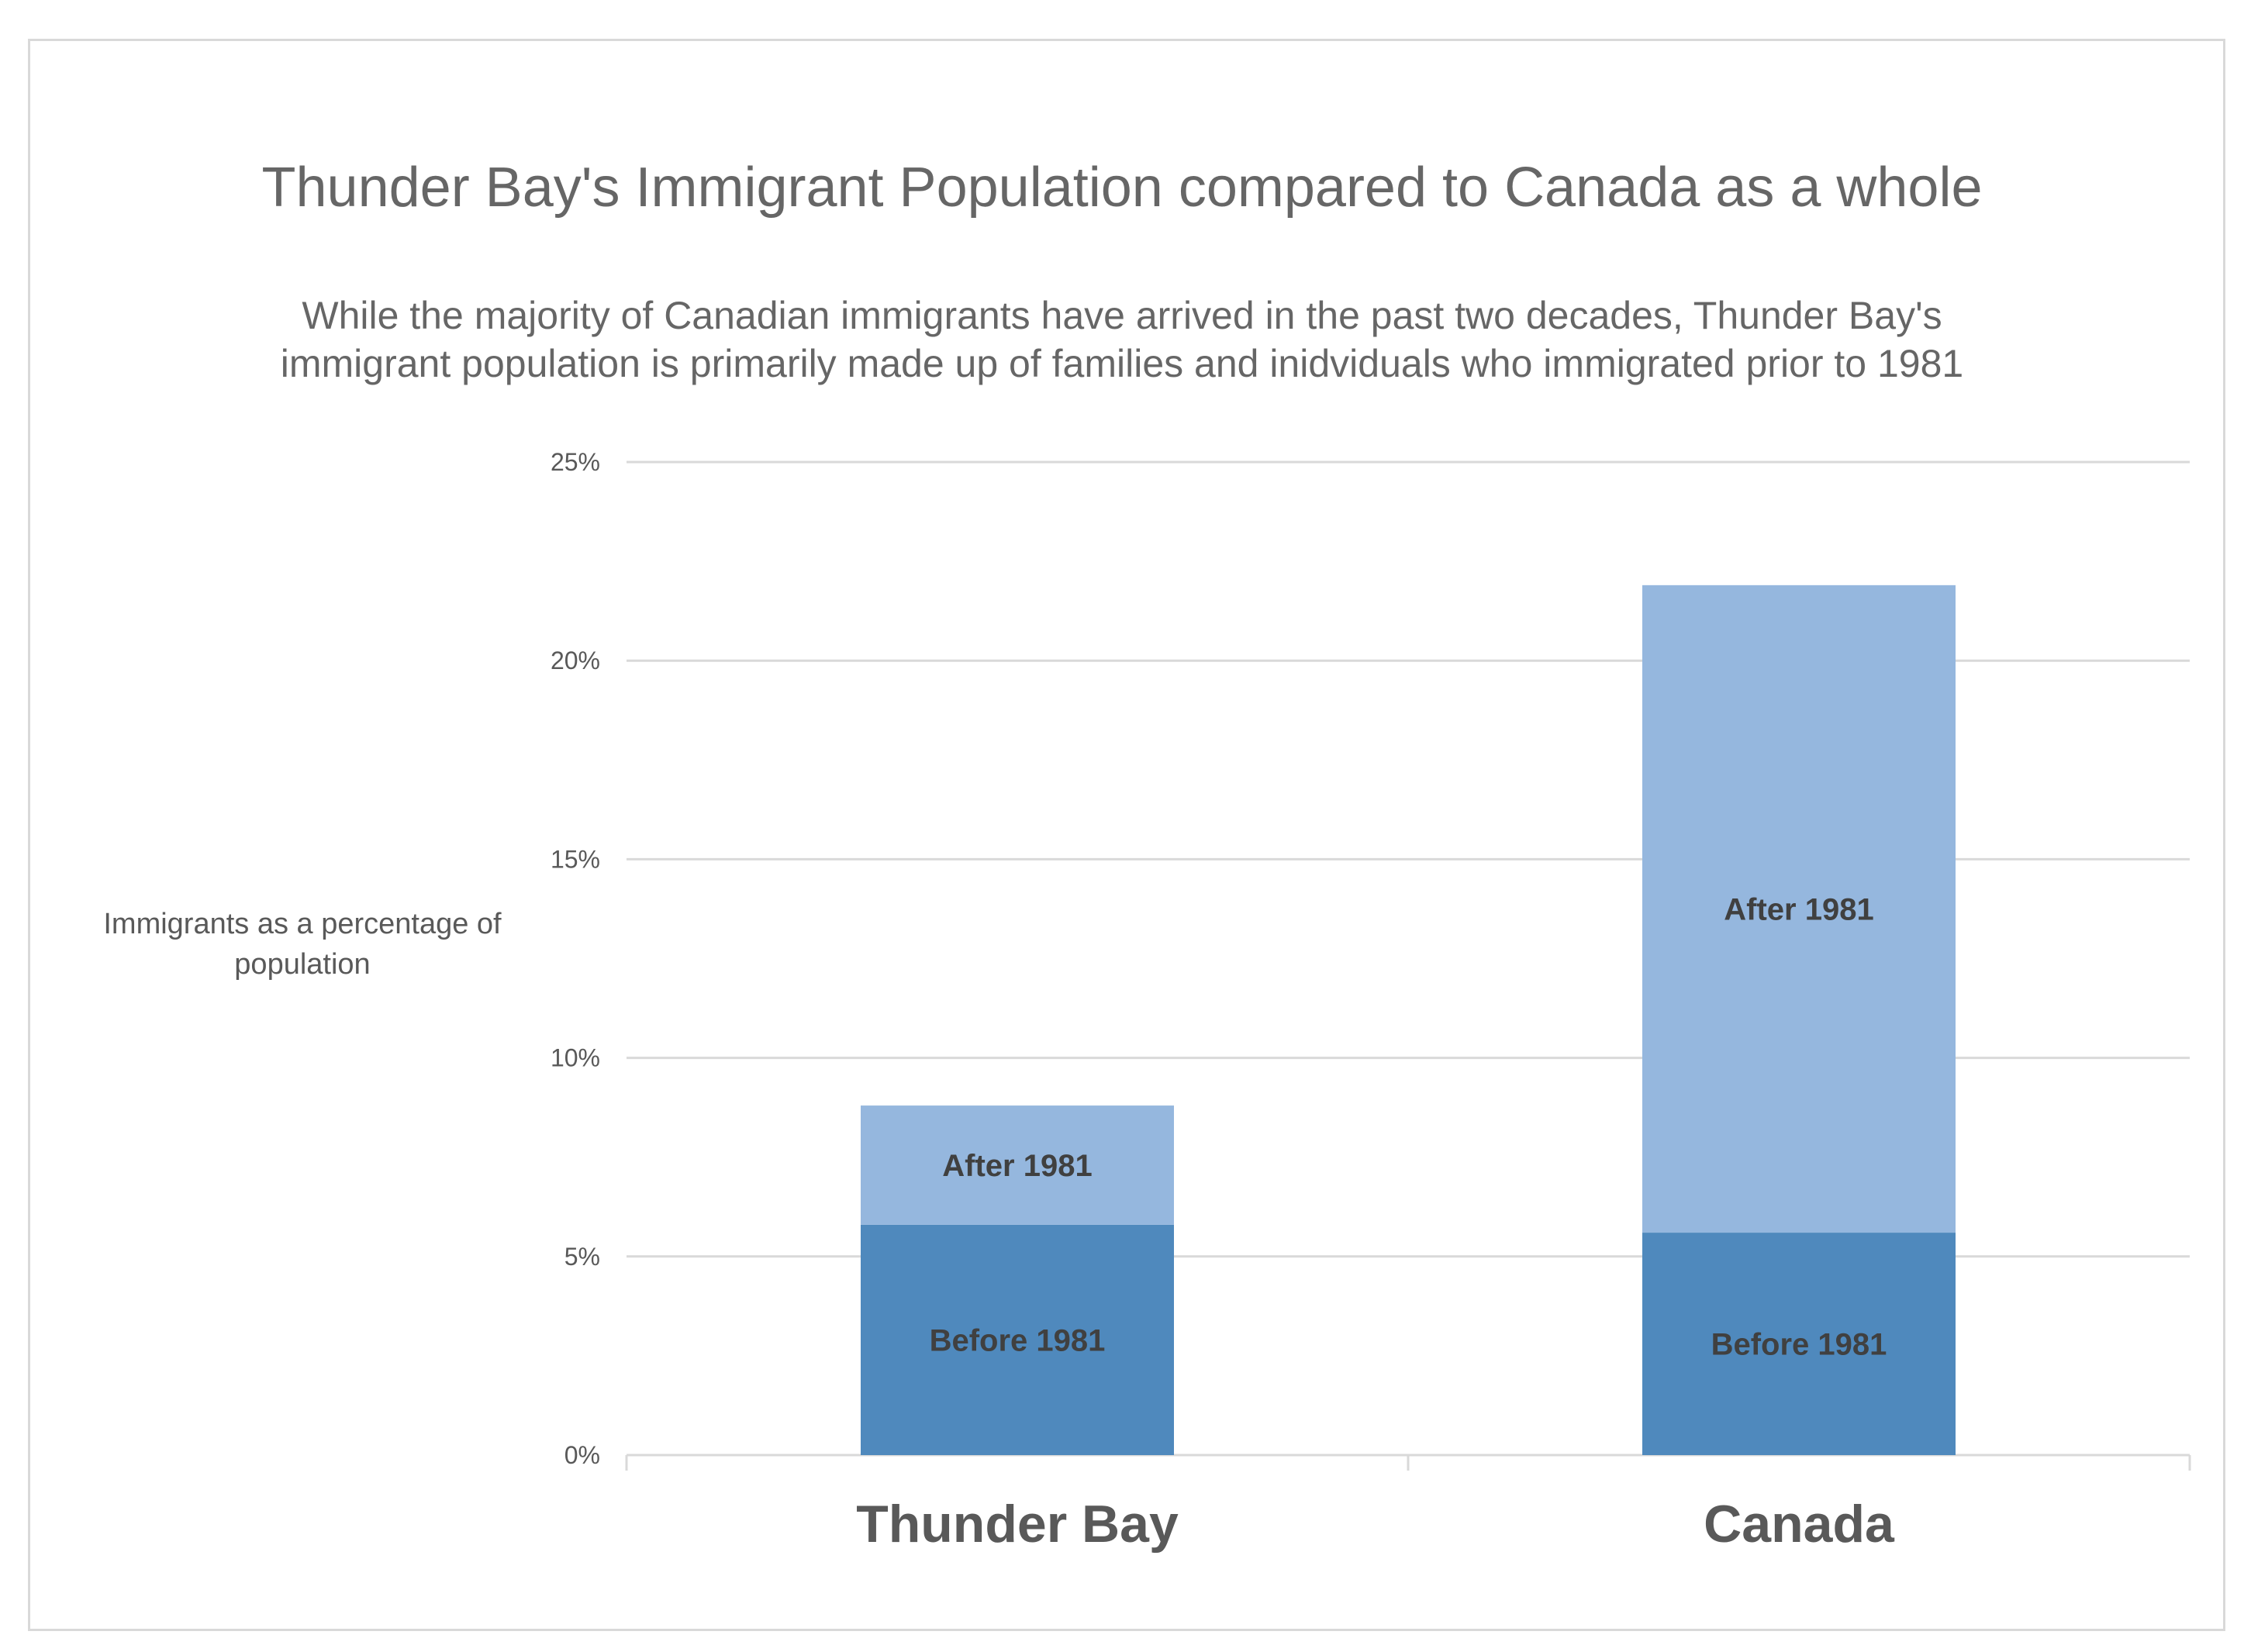  I want to click on y-tick-label: 10%, so click(575, 1058).